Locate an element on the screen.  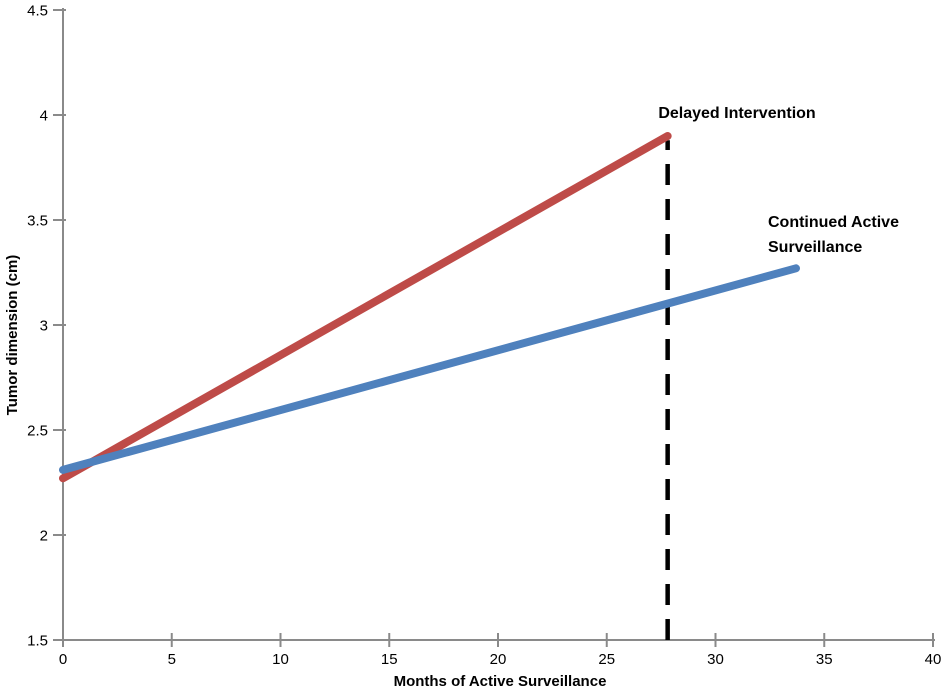
y-tick-label: 2 is located at coordinates (44, 536).